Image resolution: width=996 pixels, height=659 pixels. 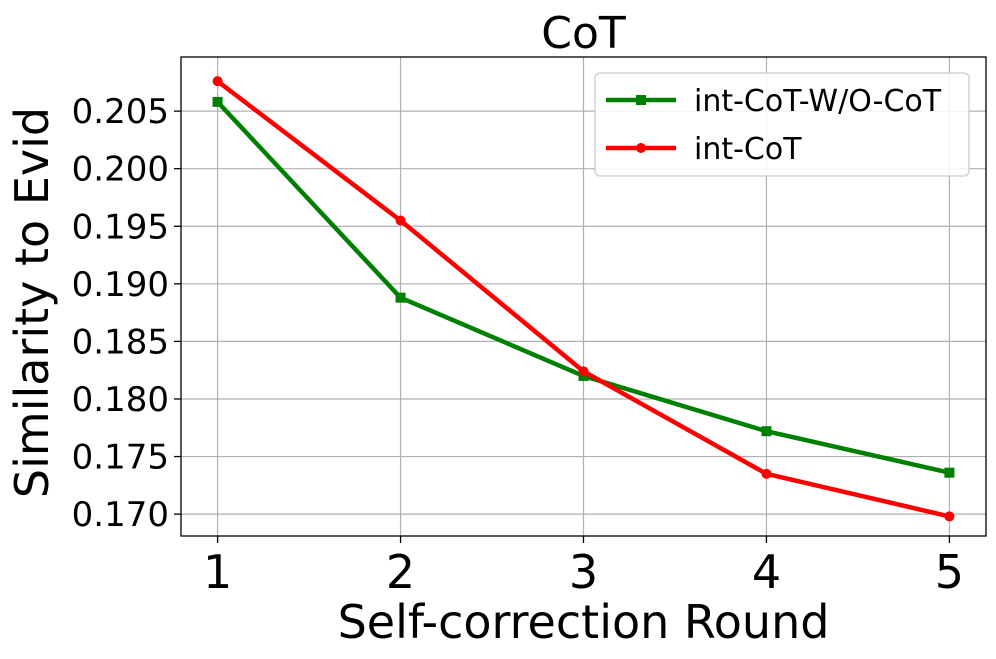 I want to click on legend-label: int-CoT, so click(x=748, y=149).